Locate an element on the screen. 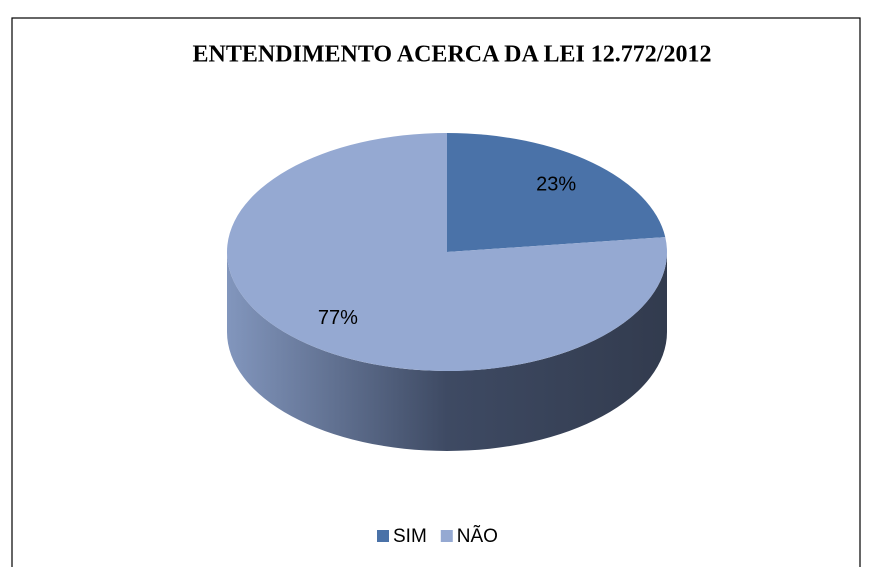 This screenshot has width=872, height=567. chart-title: ENTENDIMENTO ACERCA DA LEI 12.772/2012 is located at coordinates (452, 55).